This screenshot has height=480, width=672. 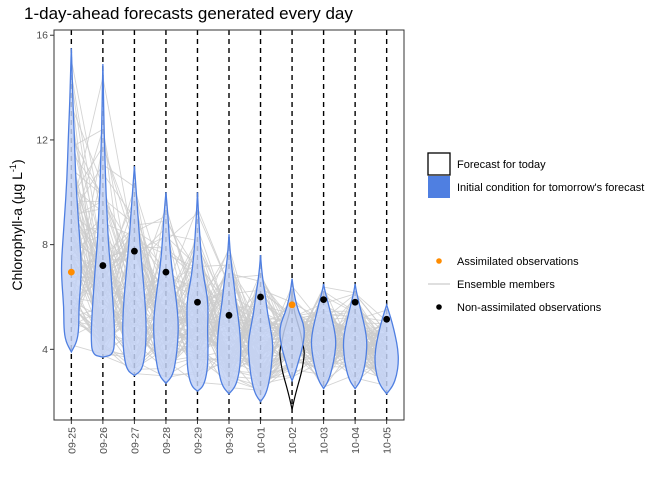 I want to click on y-tick-label: 4, so click(x=45, y=350).